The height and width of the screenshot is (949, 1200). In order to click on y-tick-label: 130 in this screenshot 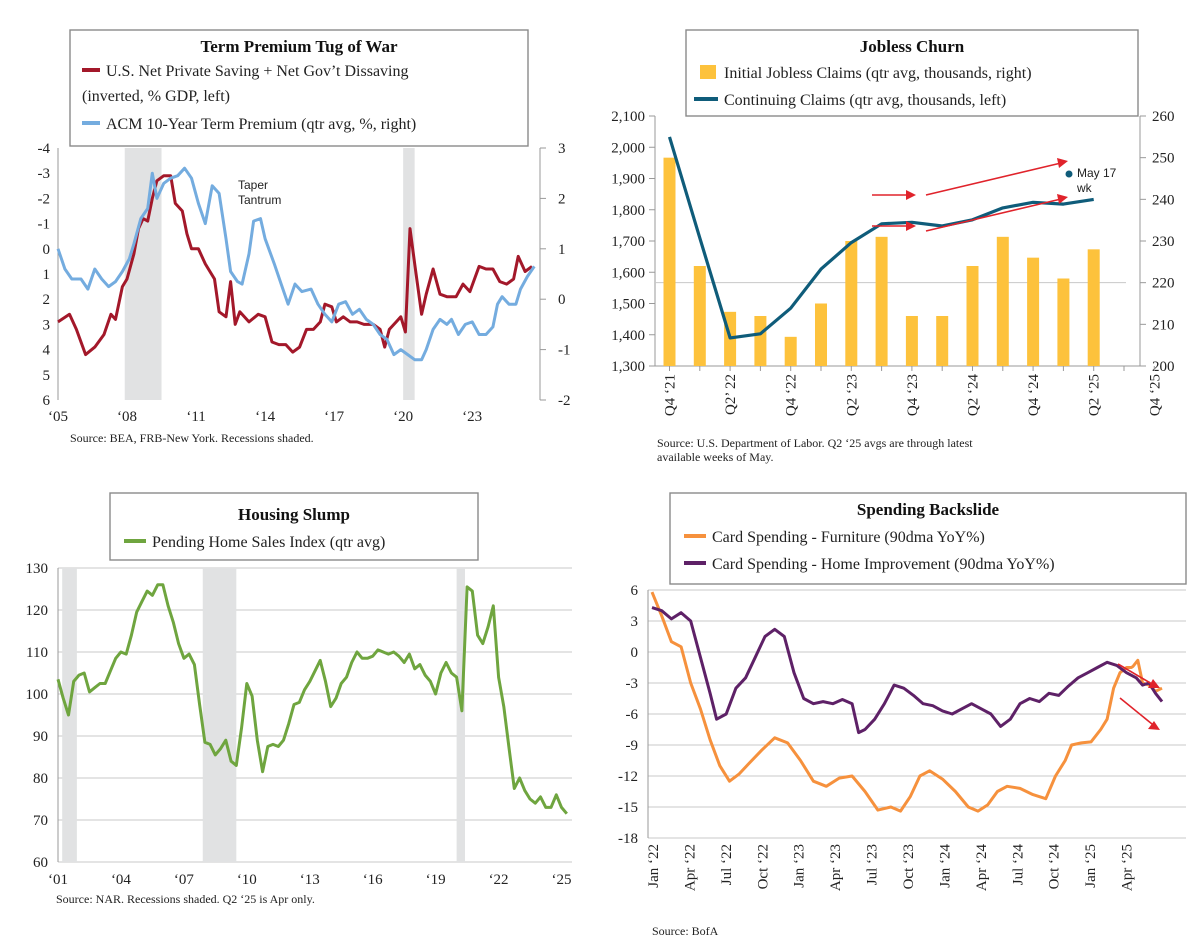, I will do `click(37, 569)`.